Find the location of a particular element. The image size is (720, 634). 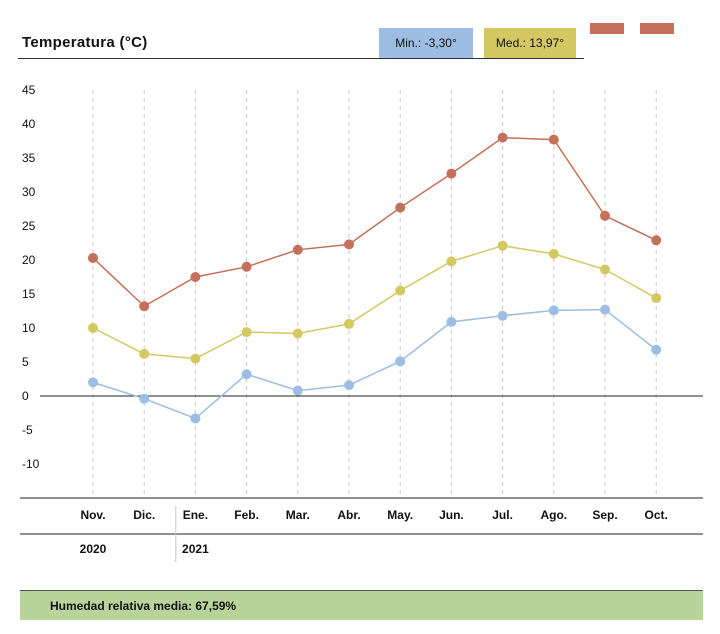

x-tick-label-4: Mar. is located at coordinates (298, 515).